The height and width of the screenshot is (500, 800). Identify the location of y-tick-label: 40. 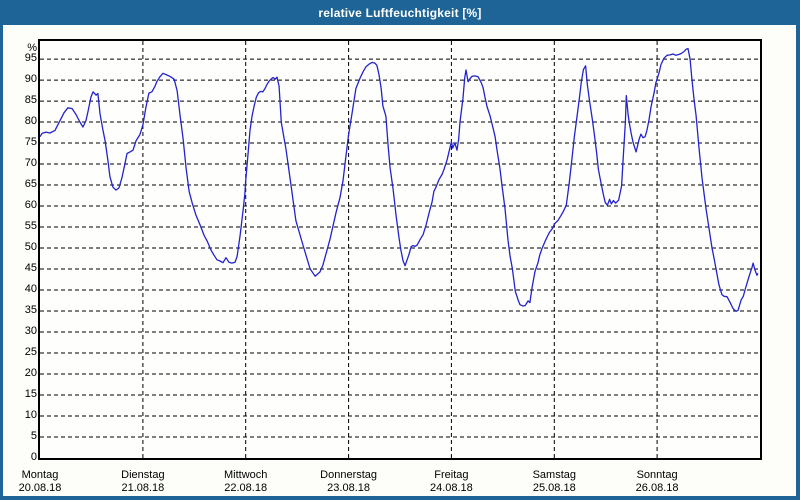
(30, 289).